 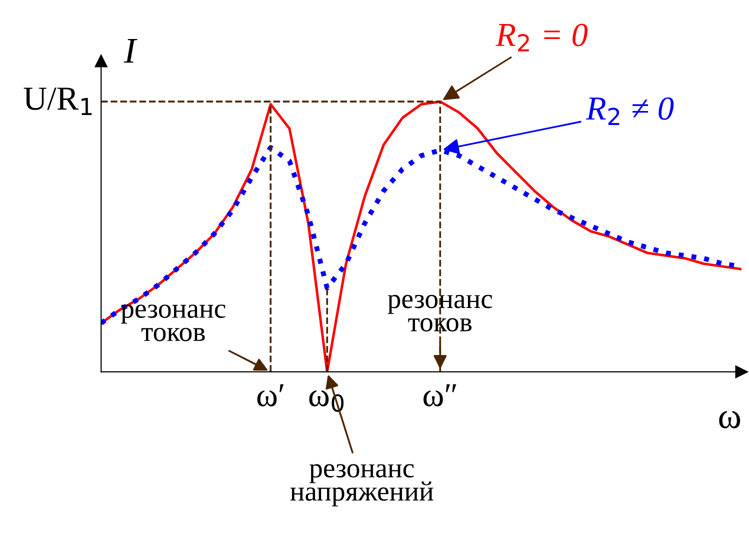 I want to click on ref-line-label: U/R$_{1}$, so click(x=58, y=102).